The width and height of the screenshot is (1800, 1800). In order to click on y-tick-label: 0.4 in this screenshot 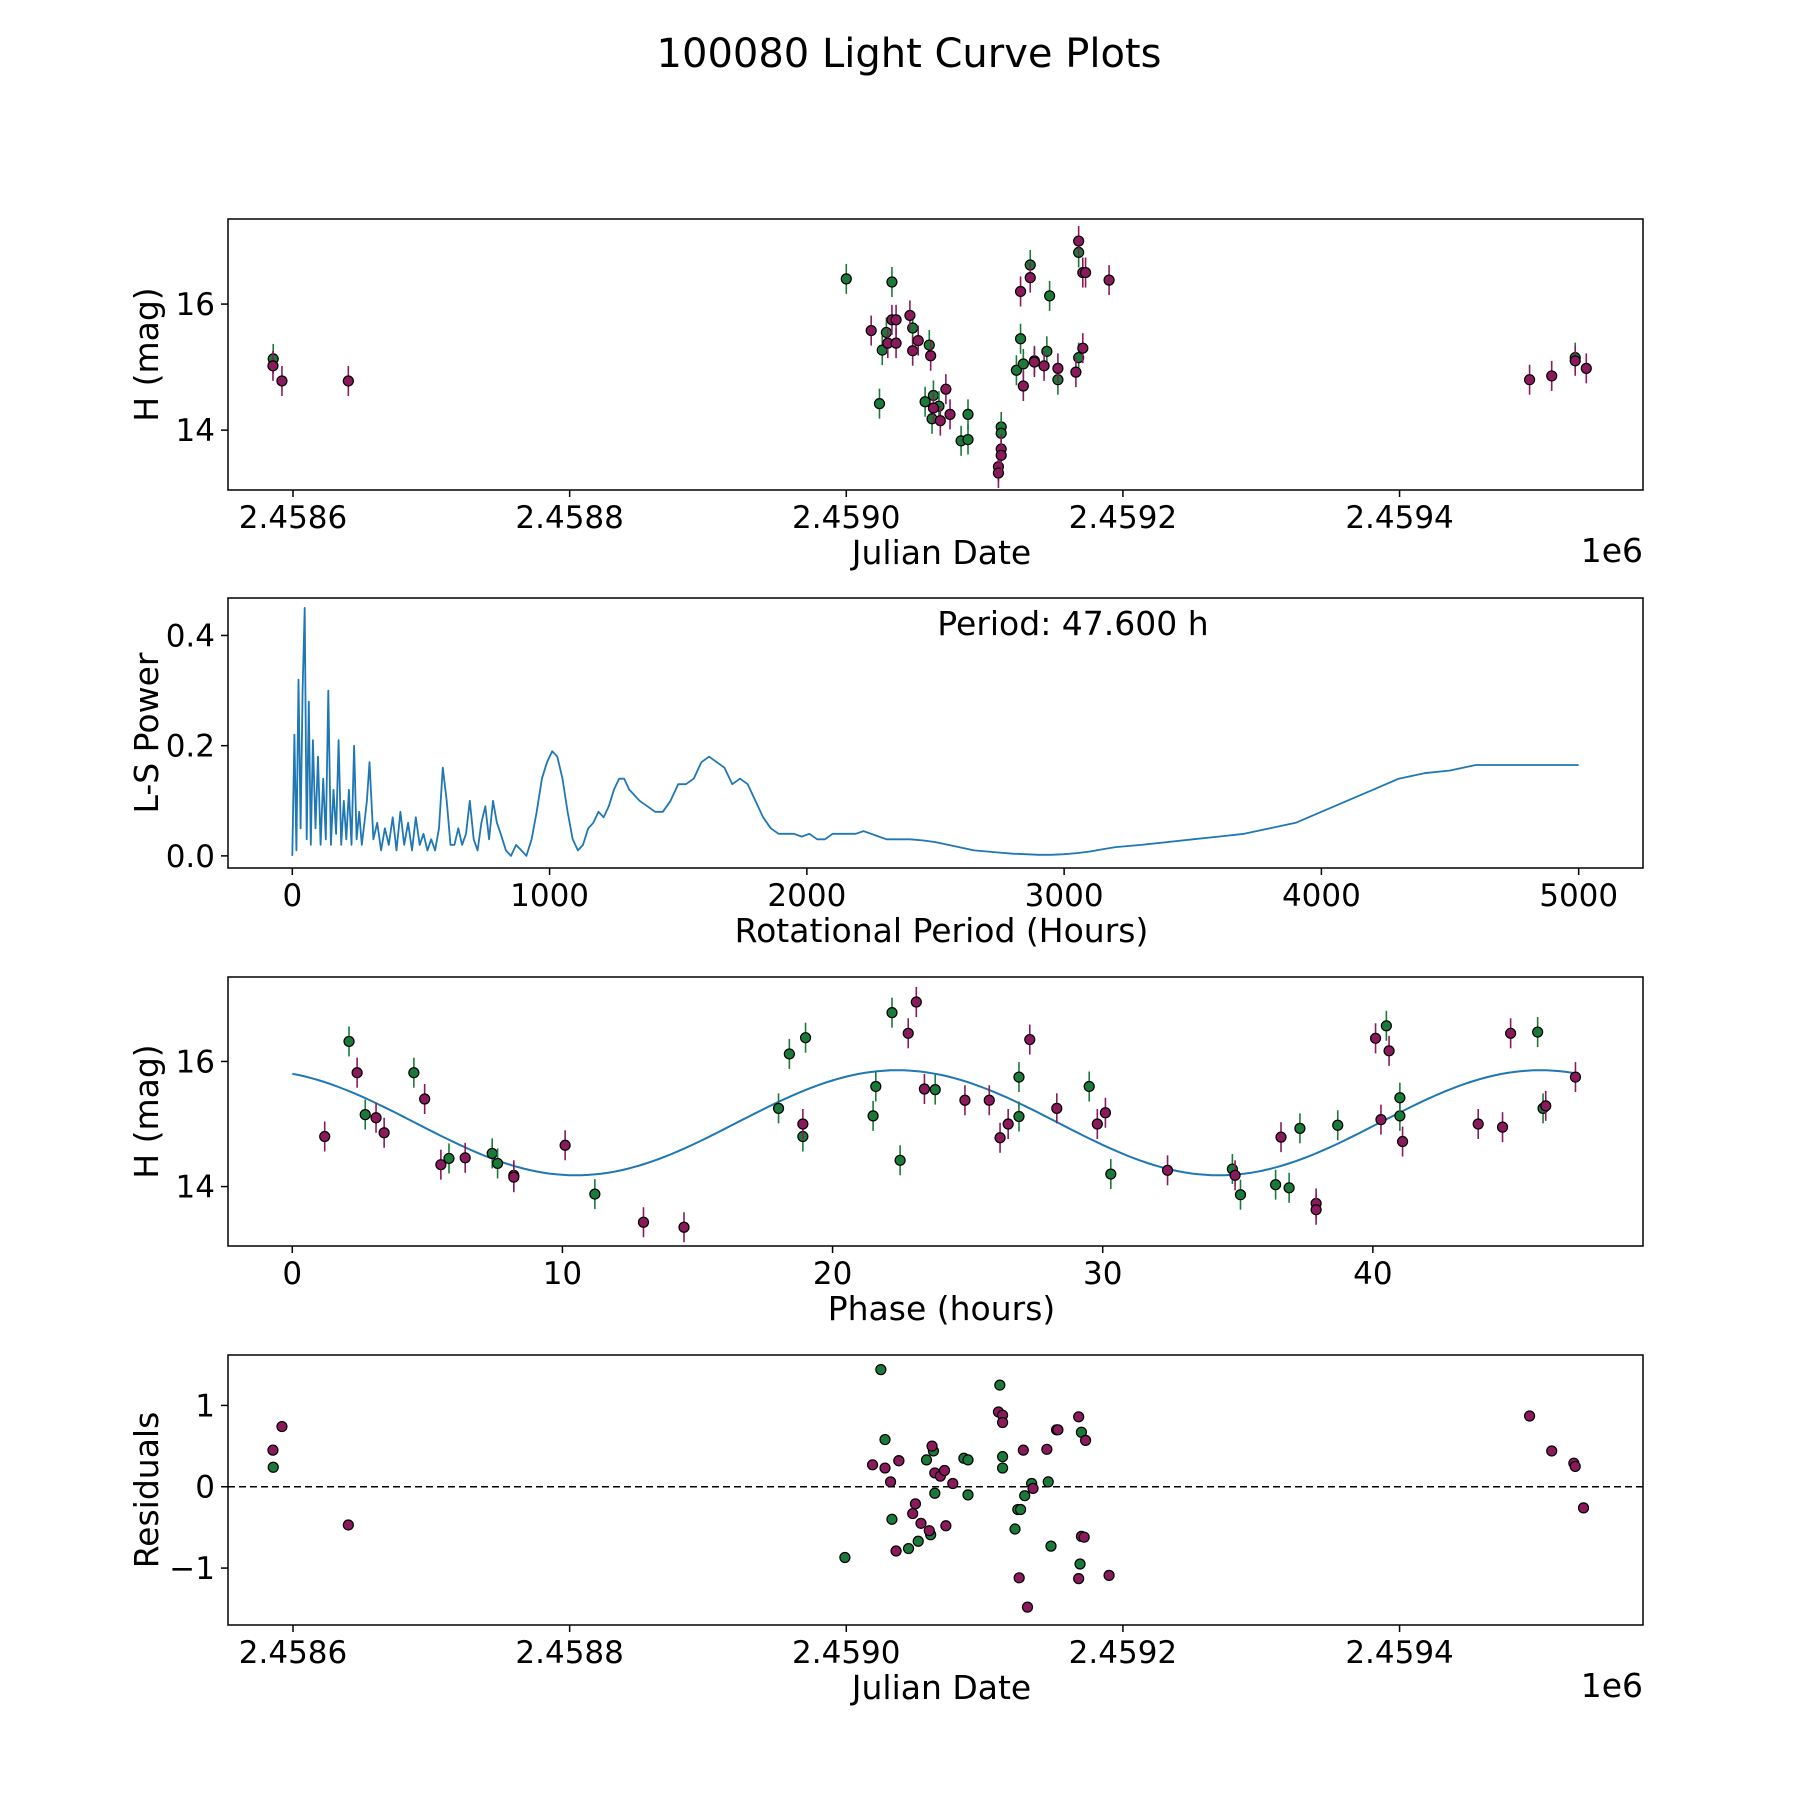, I will do `click(190, 636)`.